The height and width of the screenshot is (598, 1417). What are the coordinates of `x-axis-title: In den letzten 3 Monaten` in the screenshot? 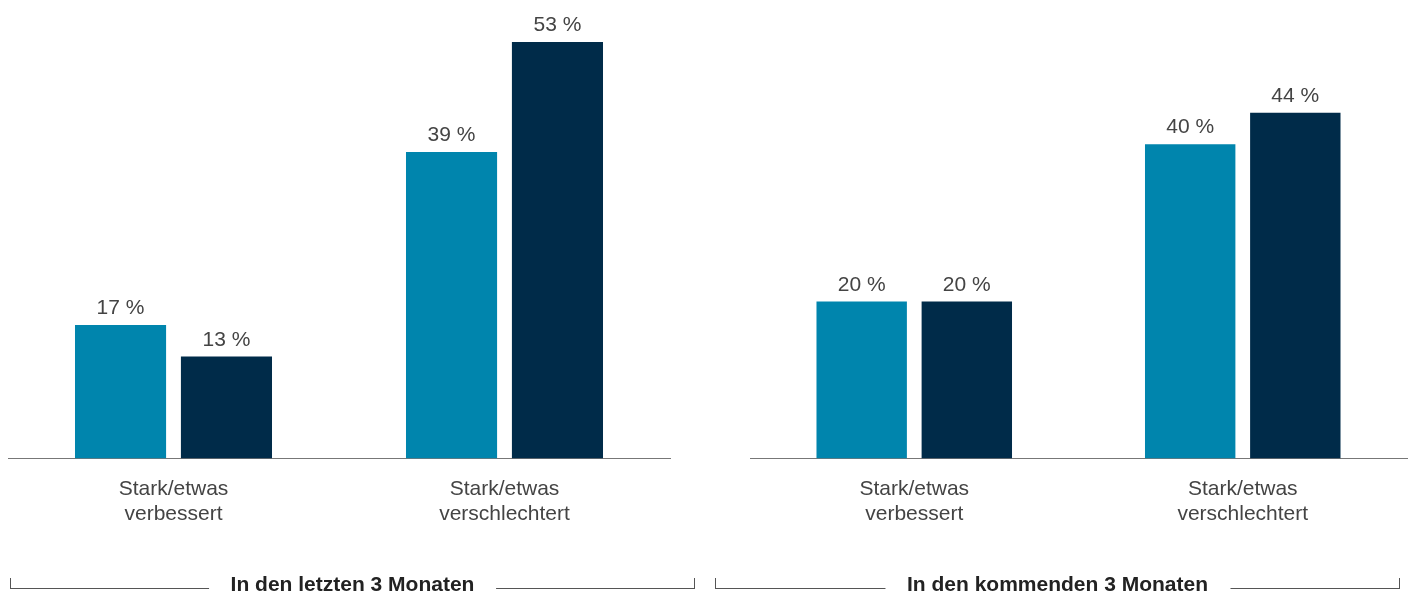 It's located at (352, 584).